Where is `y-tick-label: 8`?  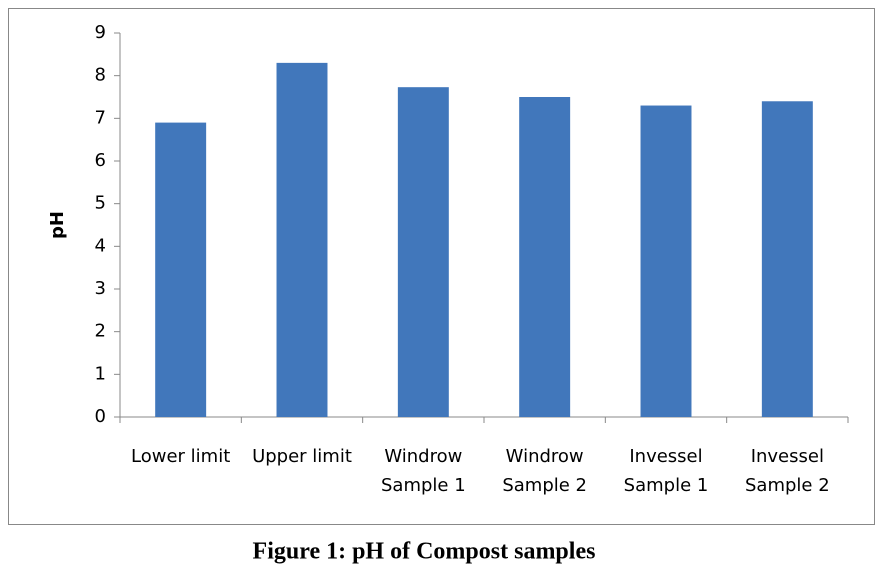
y-tick-label: 8 is located at coordinates (100, 75).